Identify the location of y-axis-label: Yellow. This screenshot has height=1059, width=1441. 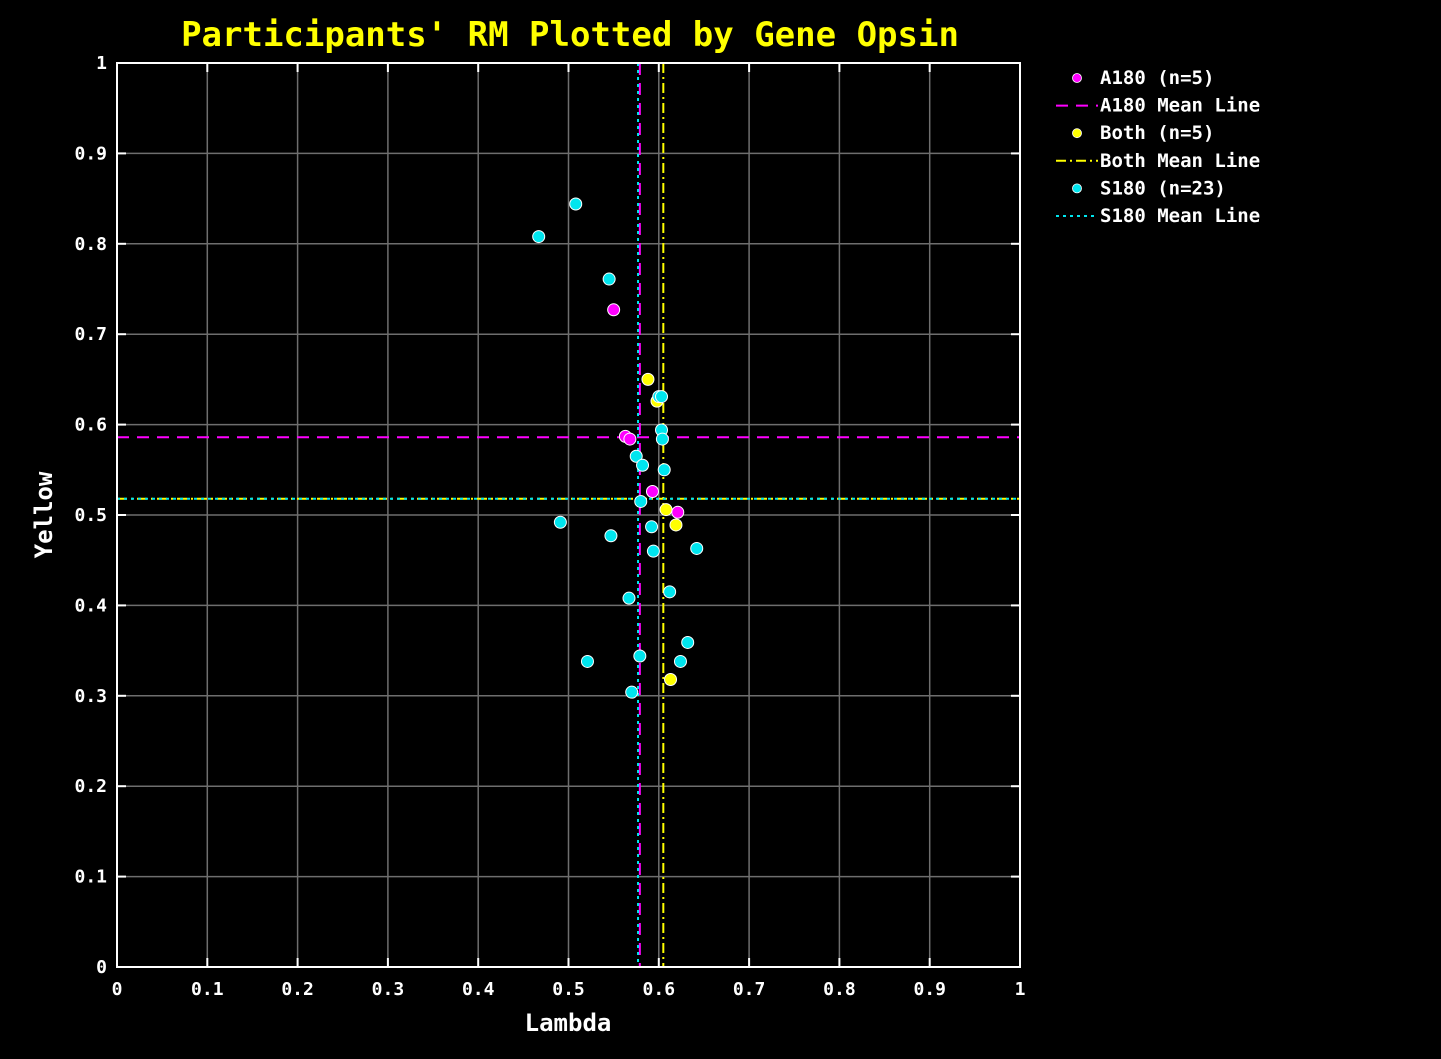
(44, 514).